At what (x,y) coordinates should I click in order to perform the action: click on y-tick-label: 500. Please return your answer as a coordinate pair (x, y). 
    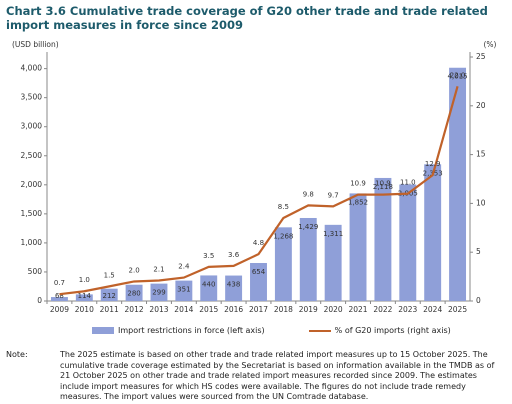
    Looking at the image, I should click on (35, 271).